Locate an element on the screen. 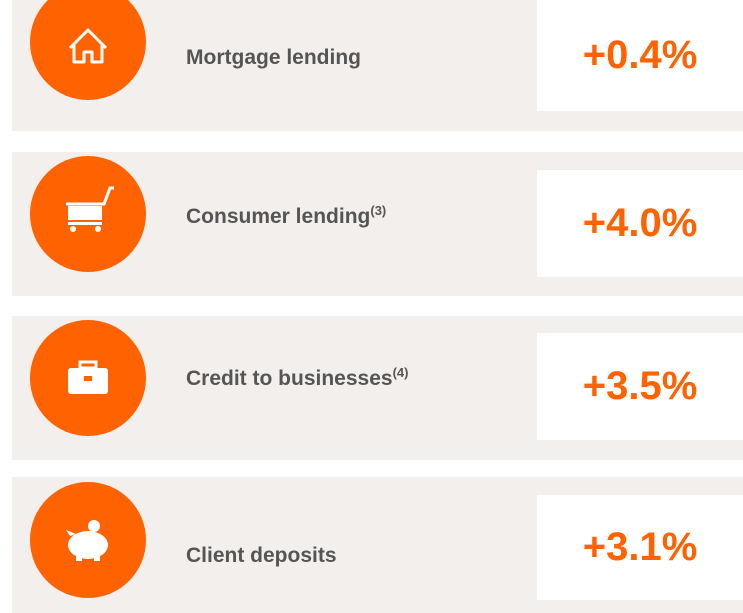  house-icon is located at coordinates (88, 46).